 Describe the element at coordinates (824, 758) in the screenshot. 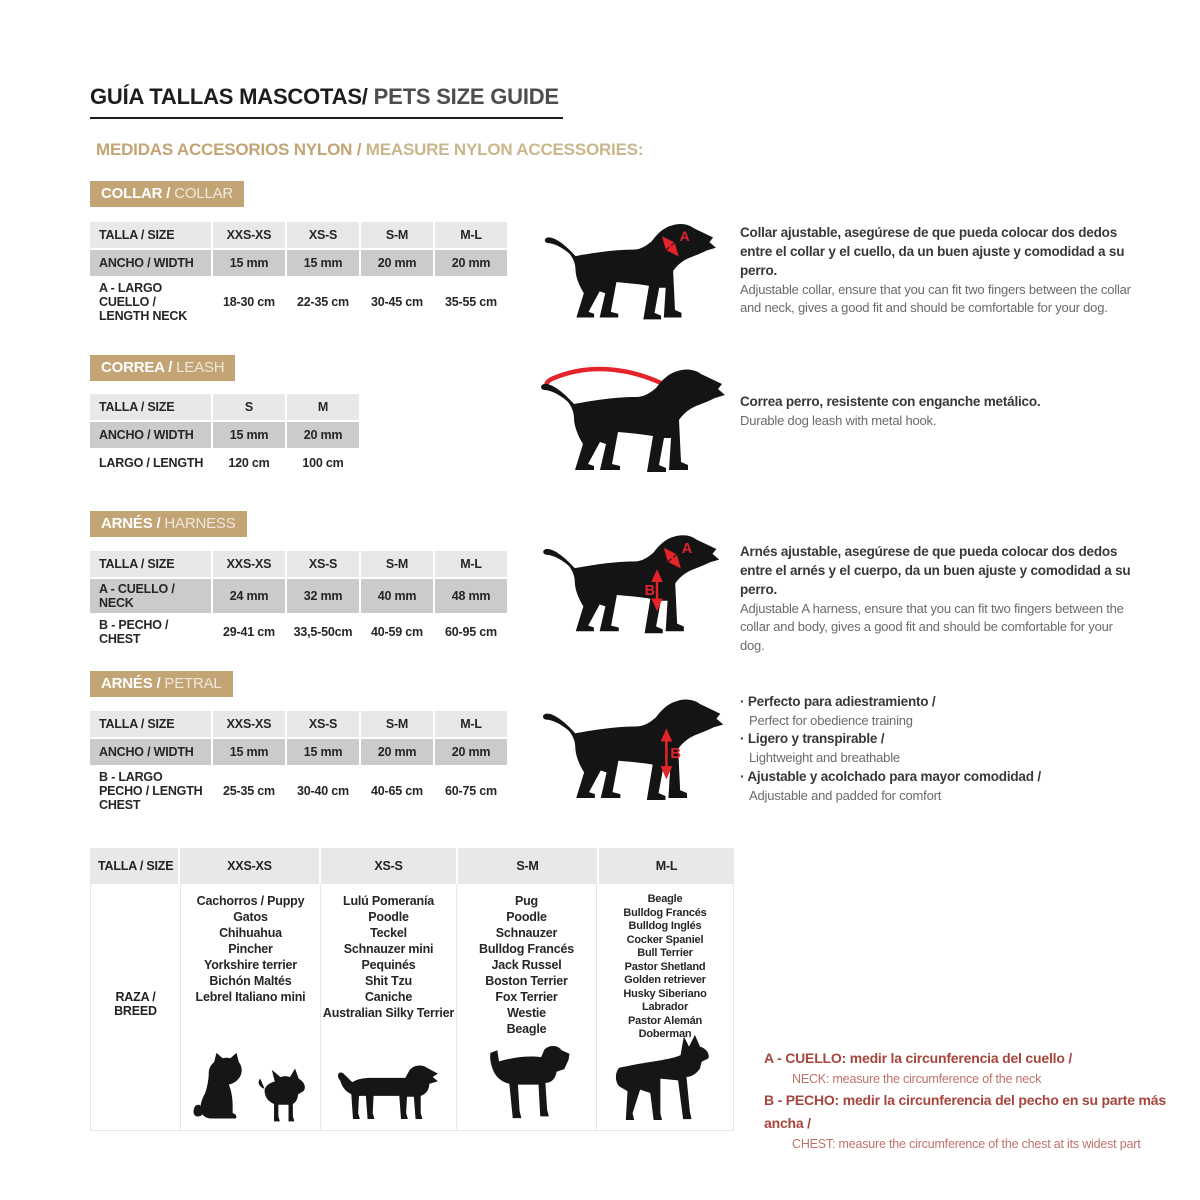

I see `feature-en: Lightweight and breathable` at that location.